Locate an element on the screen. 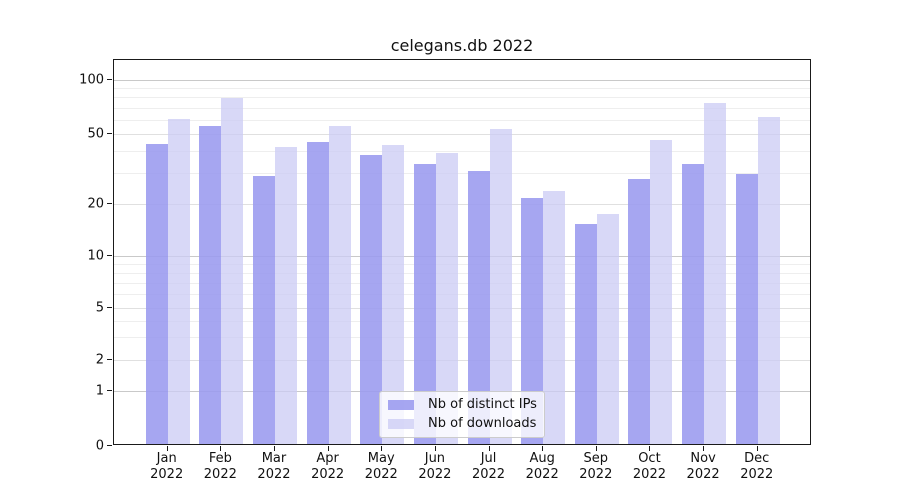 This screenshot has width=900, height=500. y-tick-label: 100 is located at coordinates (91, 79).